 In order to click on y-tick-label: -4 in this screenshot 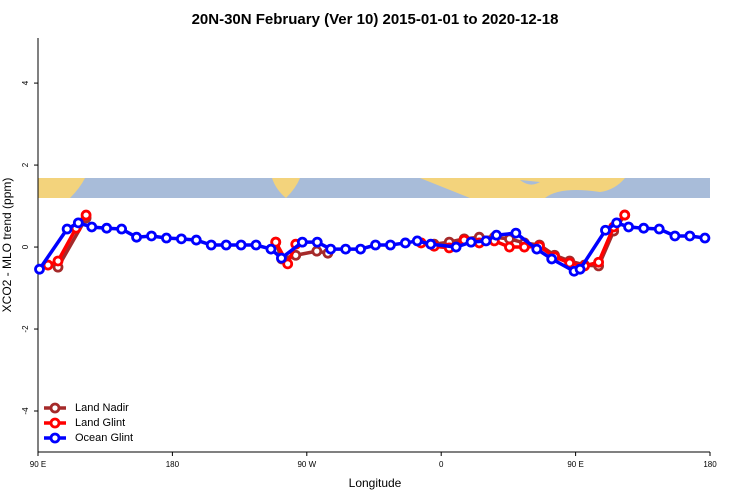, I will do `click(25, 411)`.